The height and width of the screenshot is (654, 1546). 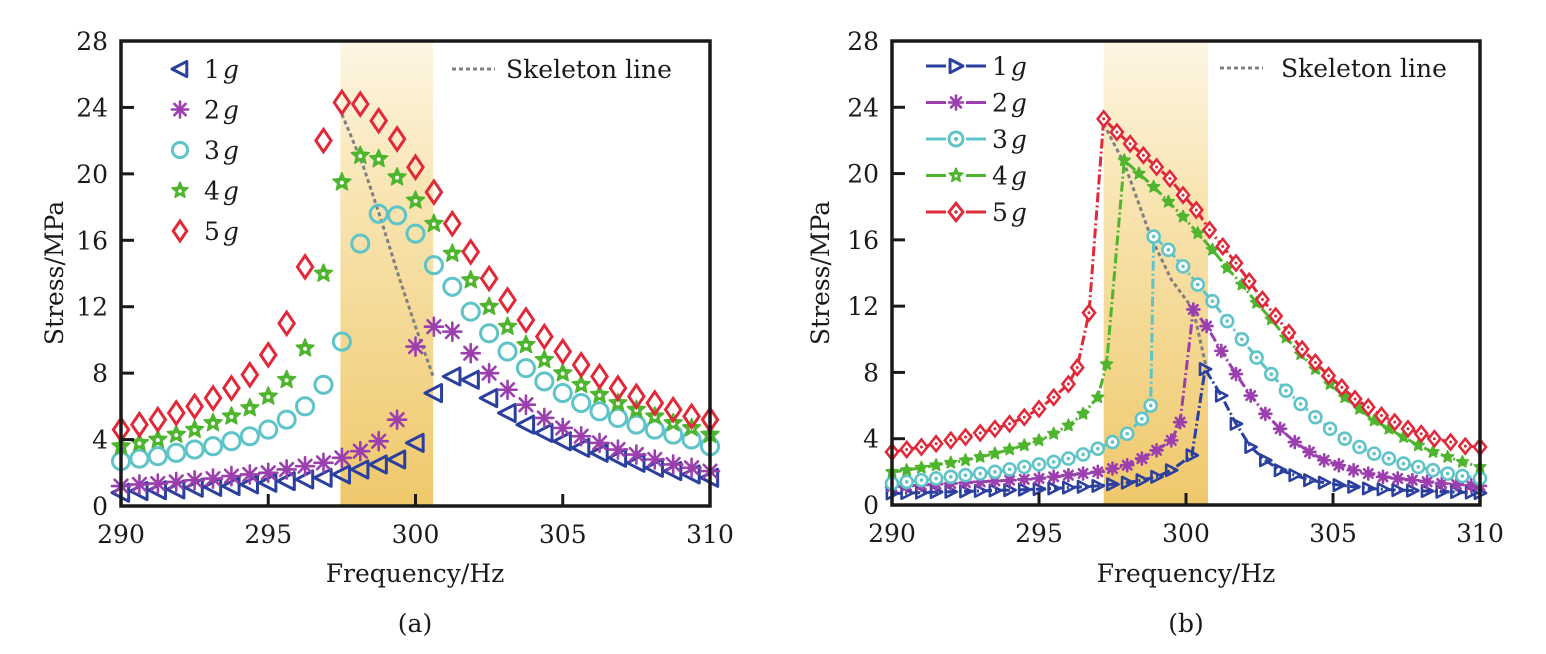 I want to click on y-tick-label: 0, so click(x=871, y=505).